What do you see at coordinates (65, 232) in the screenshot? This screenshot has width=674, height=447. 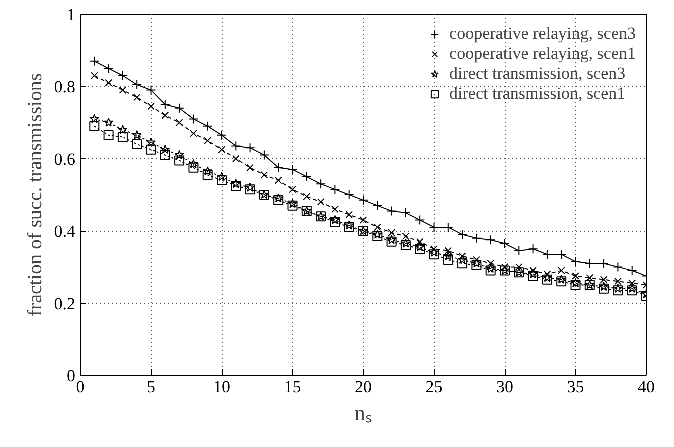 I see `y-tick-label: 0.4` at bounding box center [65, 232].